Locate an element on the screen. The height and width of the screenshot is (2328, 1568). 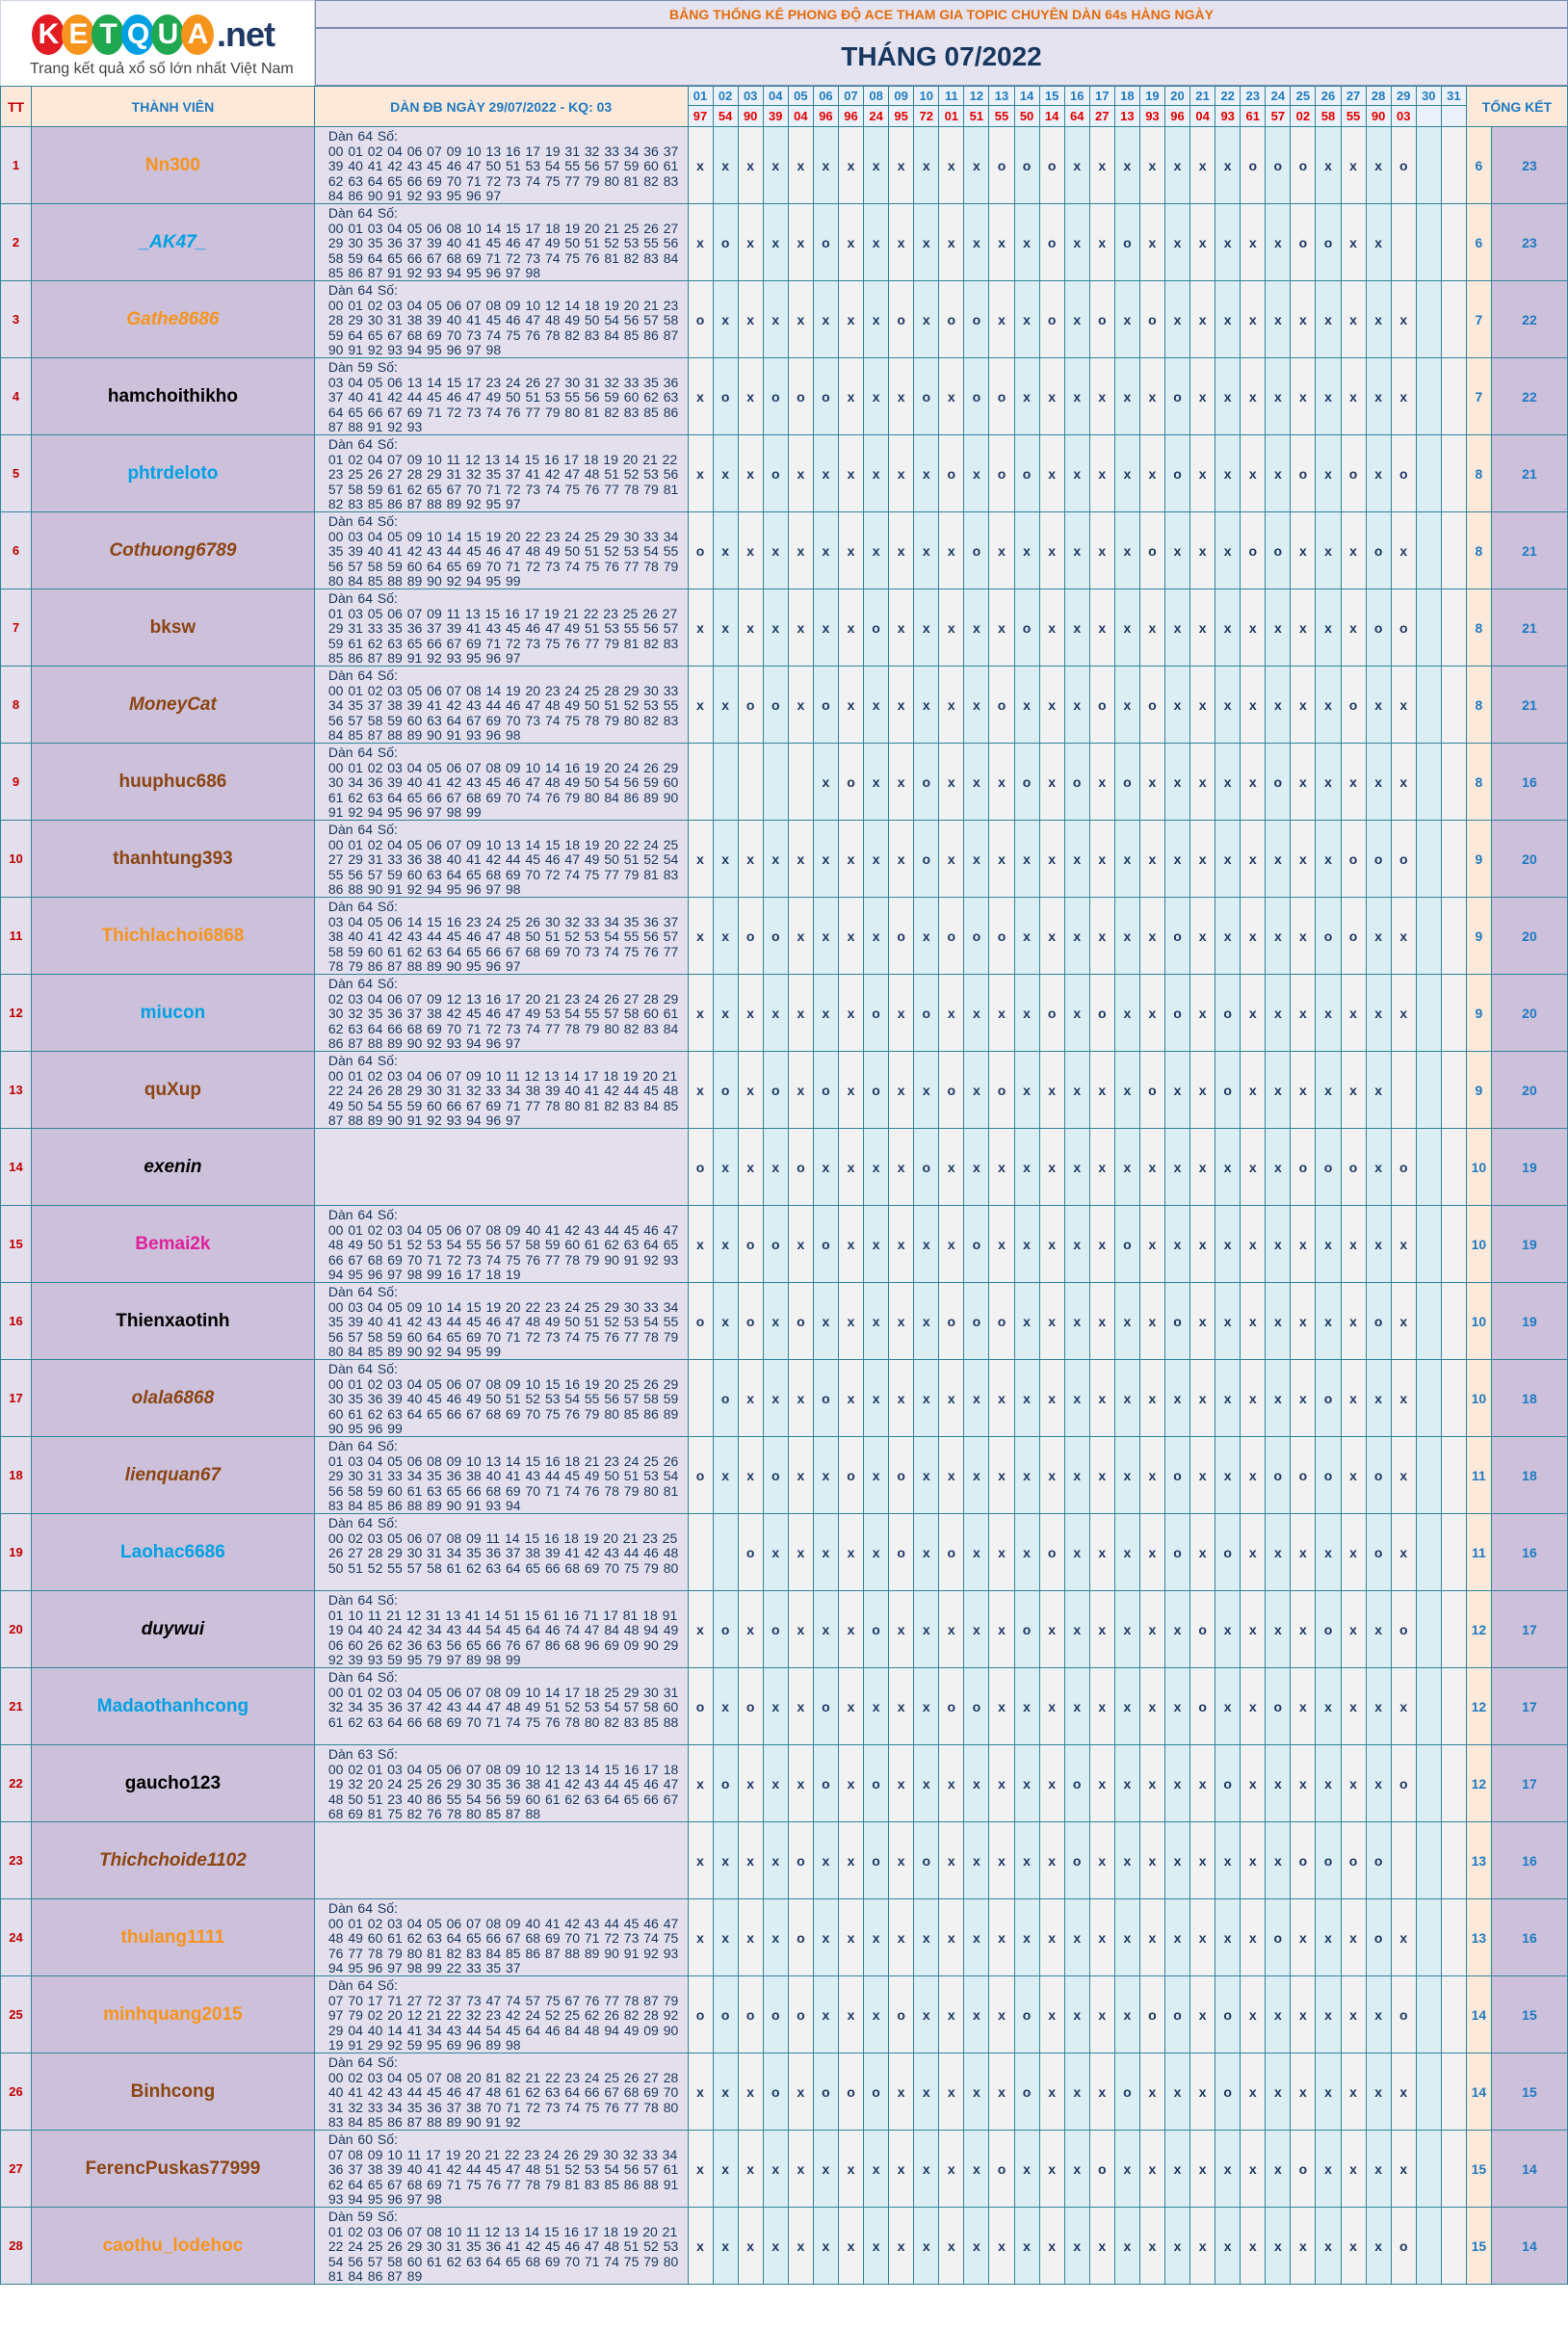
member-name: duywui is located at coordinates (172, 1629).